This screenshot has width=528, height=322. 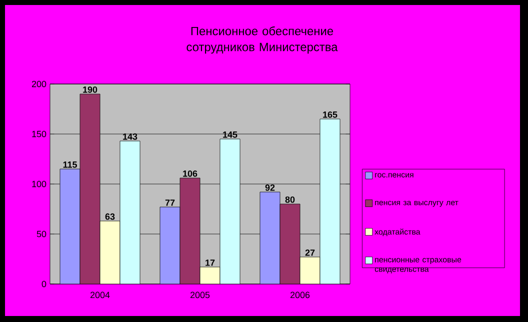 What do you see at coordinates (300, 295) in the screenshot?
I see `x-tick-label: 2006` at bounding box center [300, 295].